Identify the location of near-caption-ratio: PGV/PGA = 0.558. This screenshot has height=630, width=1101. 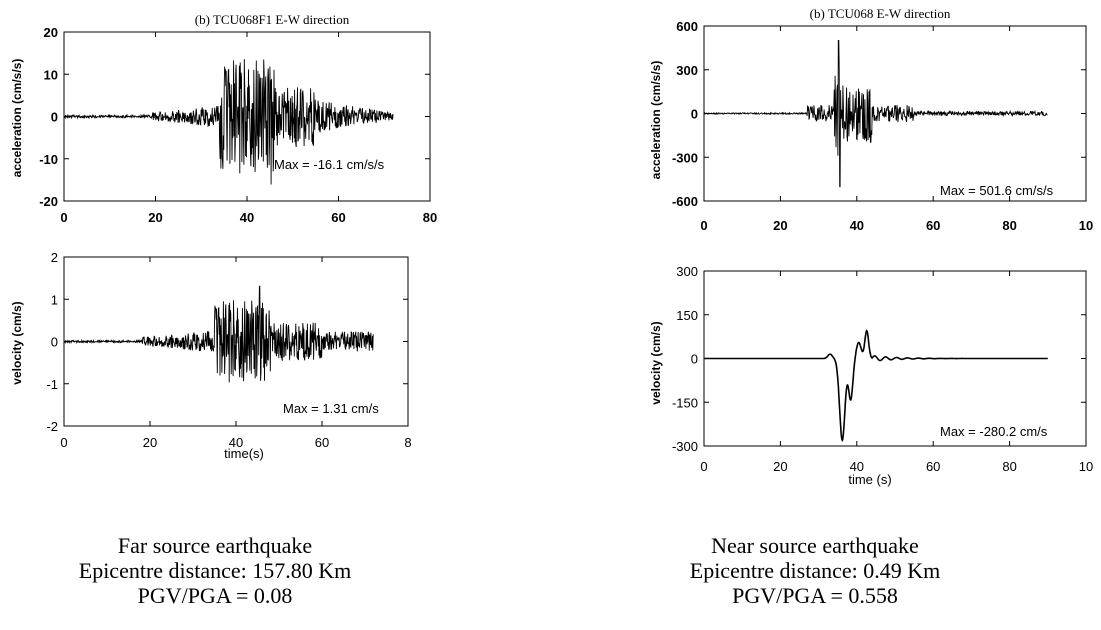
(815, 595).